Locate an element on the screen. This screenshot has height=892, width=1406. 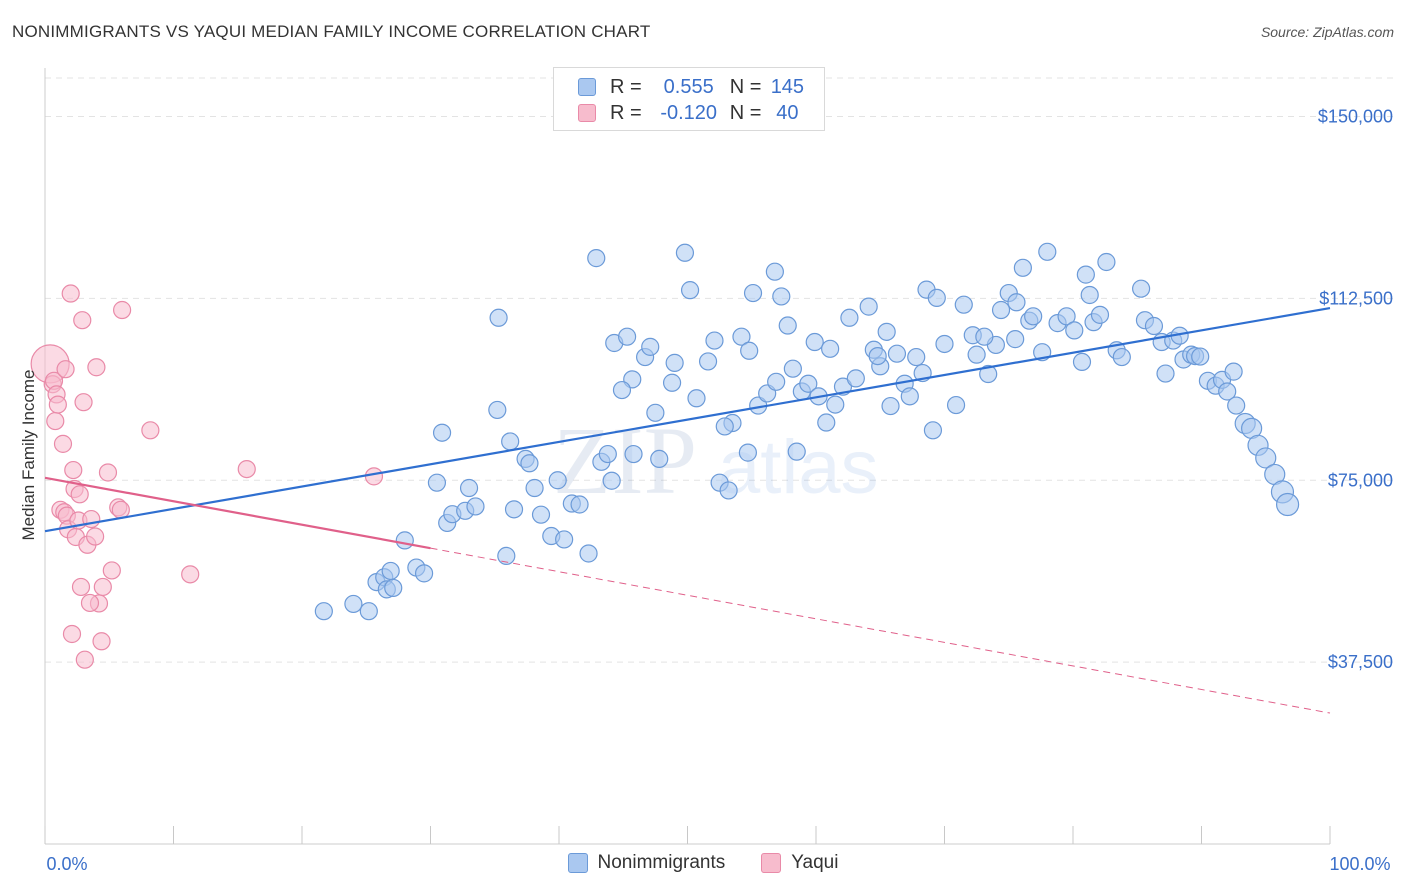
series-legend-nonimmigrants: Nonimmigrants is located at coordinates (646, 863).